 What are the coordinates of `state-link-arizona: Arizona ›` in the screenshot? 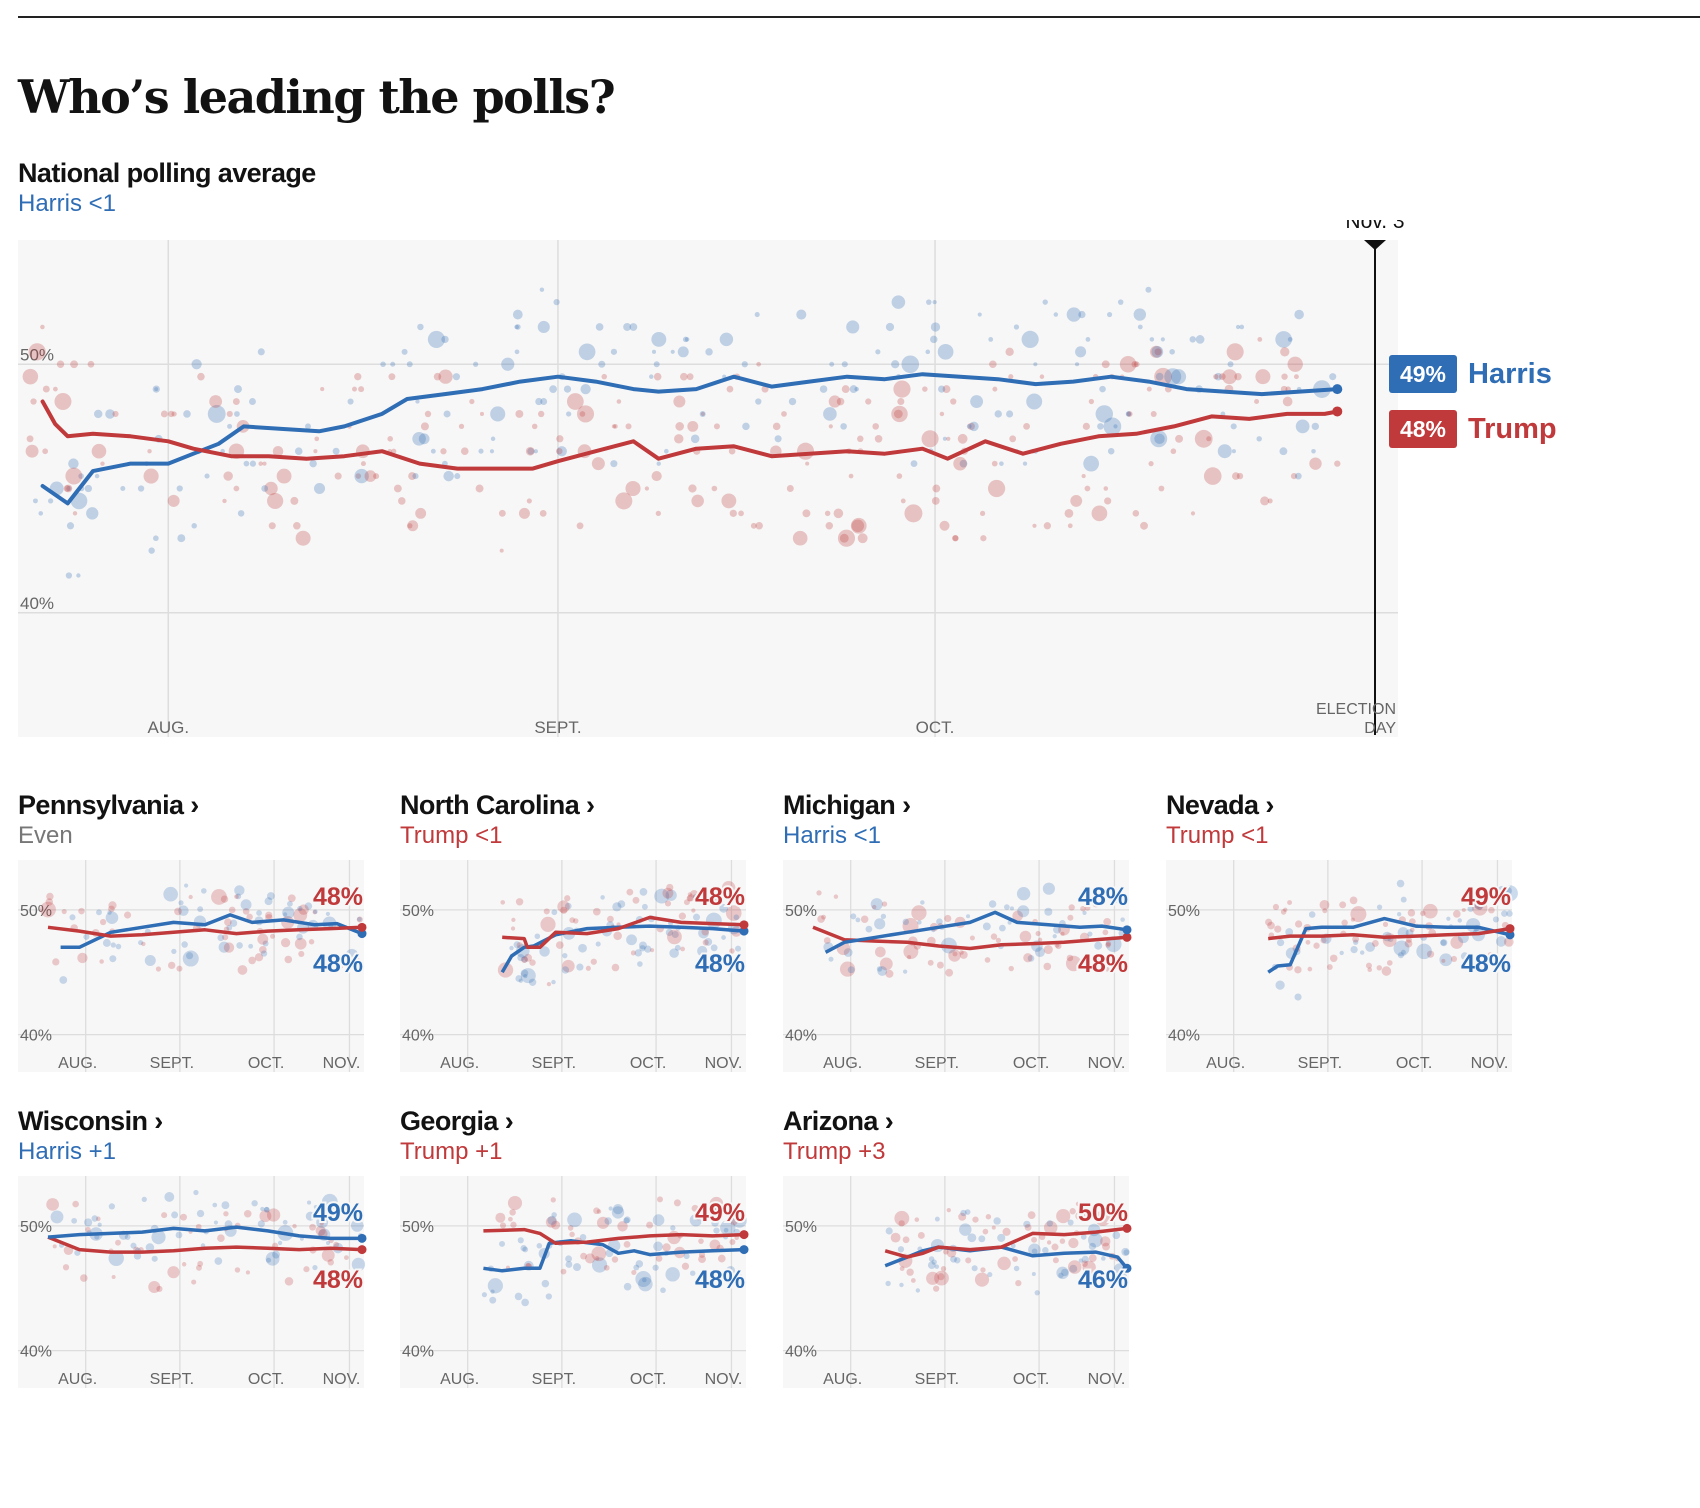 It's located at (838, 1121).